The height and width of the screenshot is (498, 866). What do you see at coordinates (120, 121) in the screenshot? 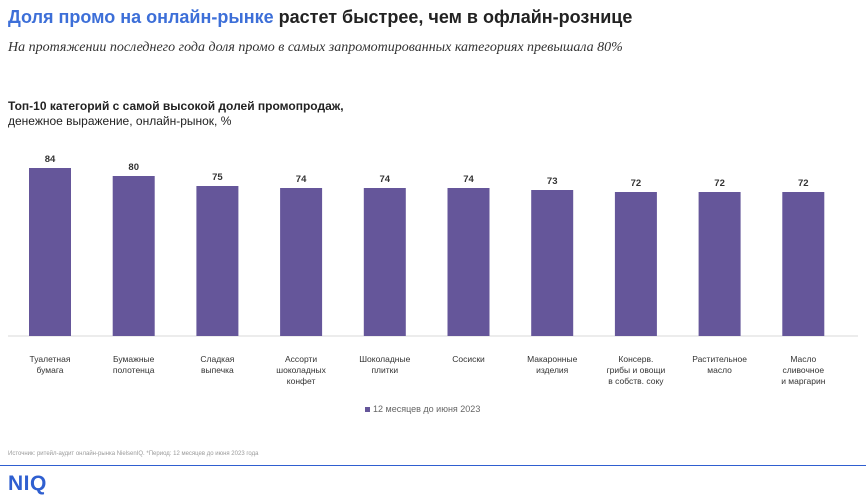
I see `chart-subtitle: денежное выражение, онлайн-рынок, %` at bounding box center [120, 121].